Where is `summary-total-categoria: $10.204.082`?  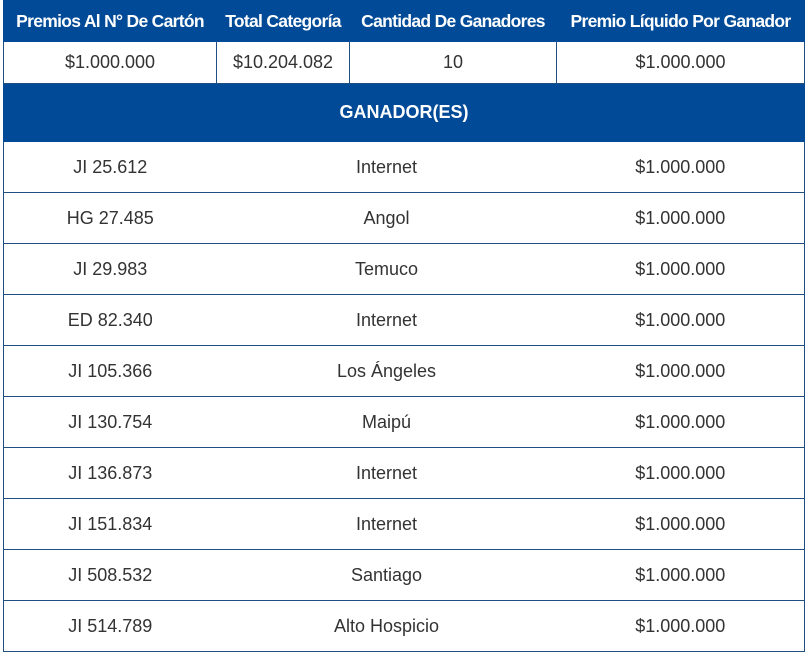
summary-total-categoria: $10.204.082 is located at coordinates (283, 62).